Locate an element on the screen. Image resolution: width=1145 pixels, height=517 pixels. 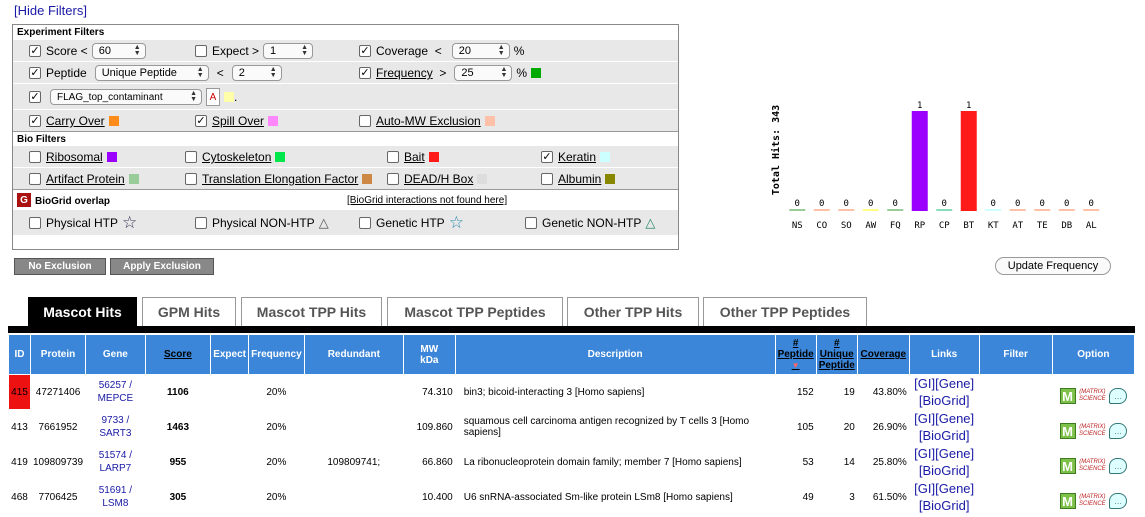
chart-y-label: Total Hits: 343 is located at coordinates (776, 150).